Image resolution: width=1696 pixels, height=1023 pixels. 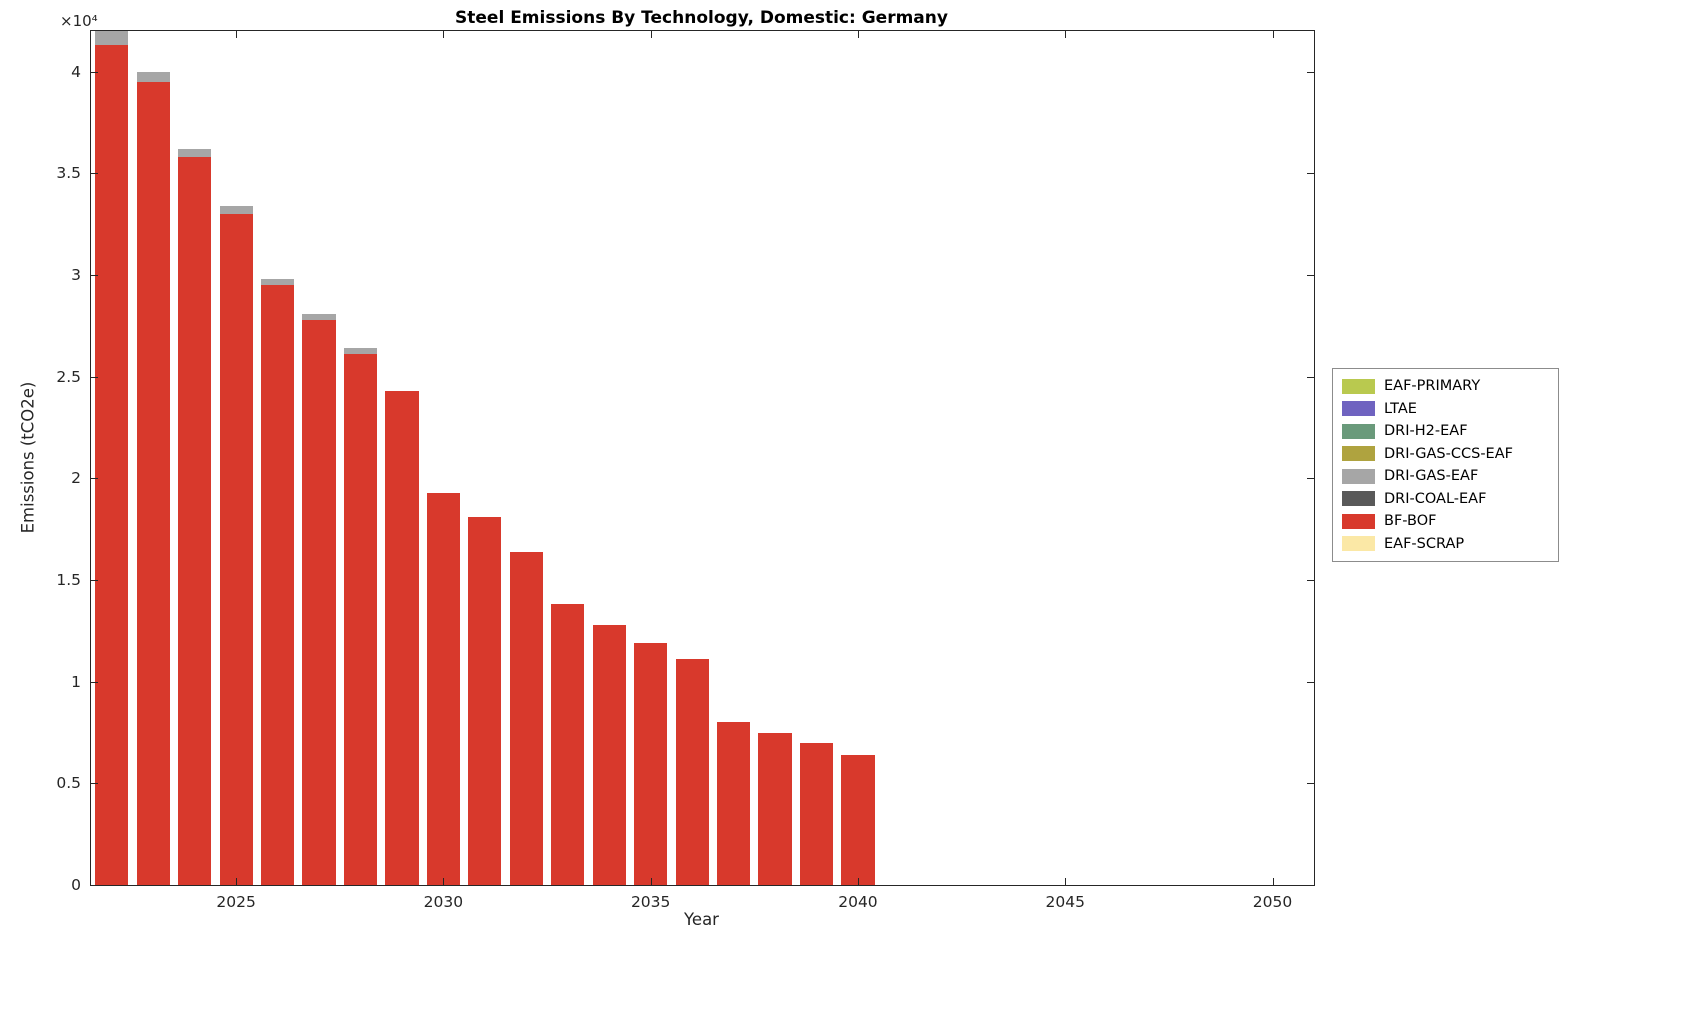 I want to click on legend-item-dri-gas-eaf: DRI-GAS-EAF, so click(x=1445, y=476).